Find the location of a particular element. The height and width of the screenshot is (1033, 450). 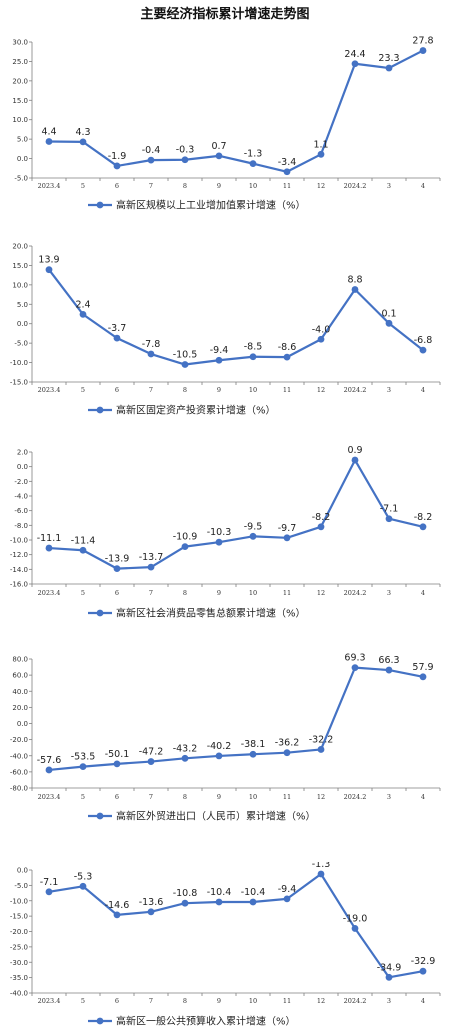

data-label: -9.4 is located at coordinates (219, 350).